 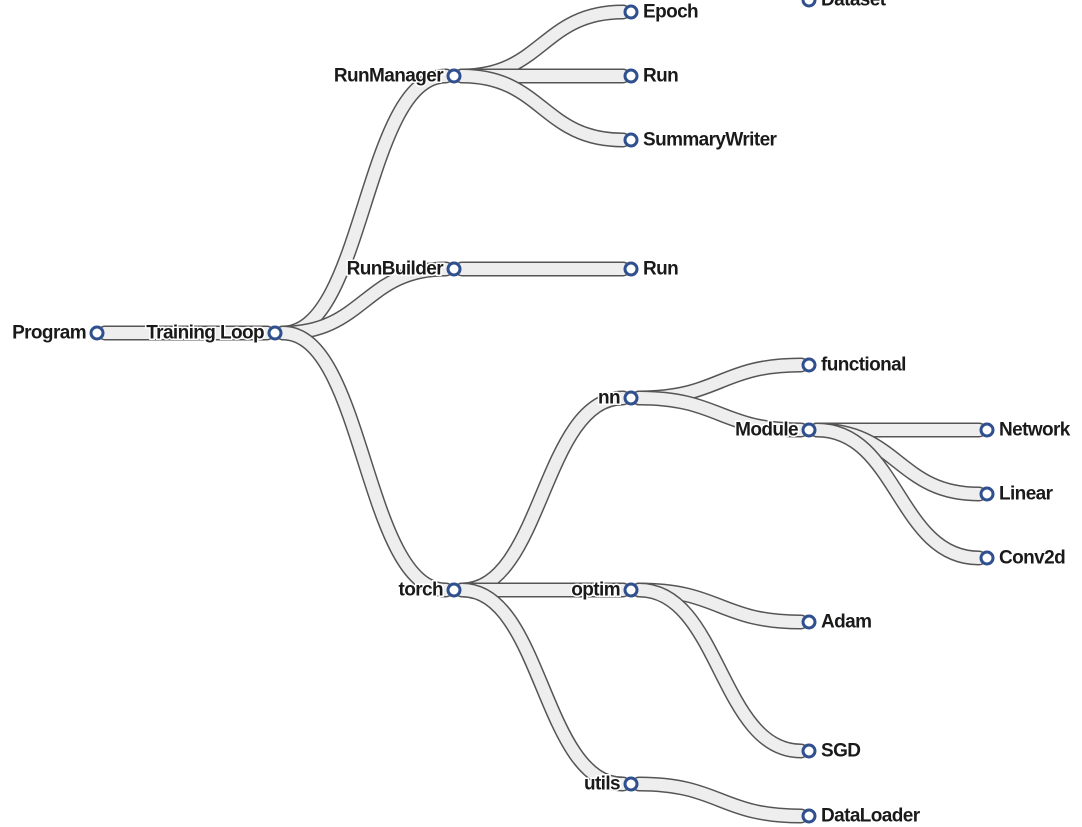 What do you see at coordinates (854, 5) in the screenshot?
I see `node-label-dataset: Dataset` at bounding box center [854, 5].